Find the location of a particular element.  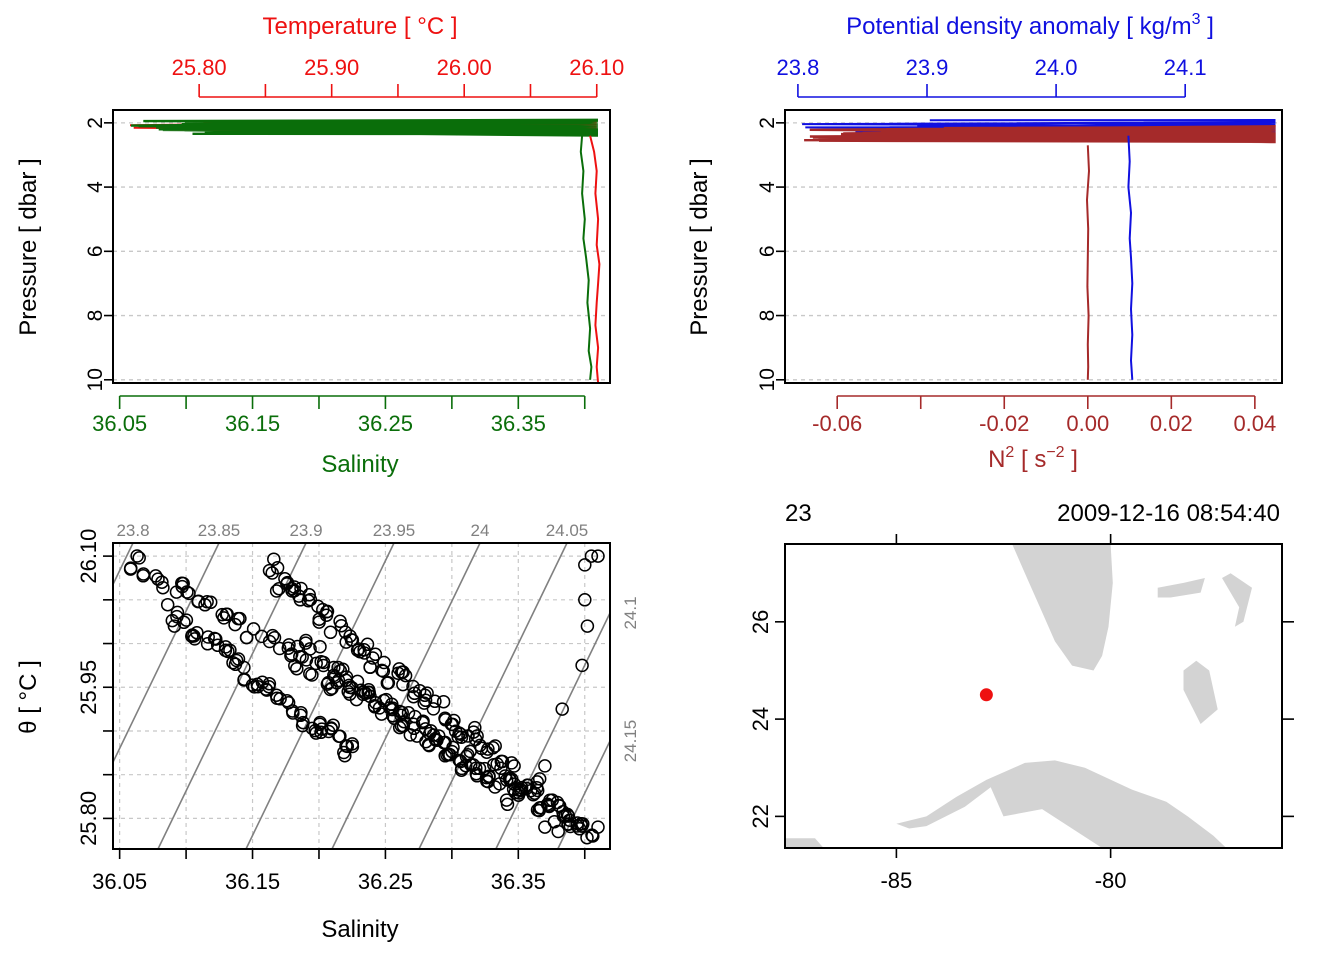

isopycnal-label: 23.9 is located at coordinates (305, 530).